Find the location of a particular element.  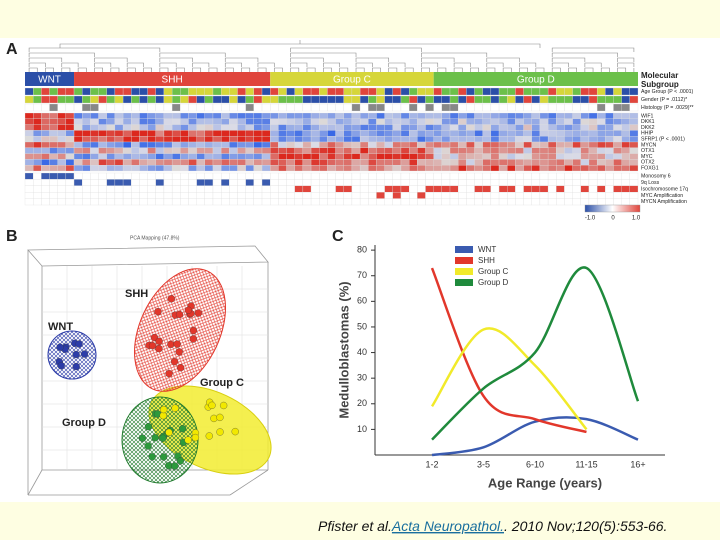

x-tick-label: 3-5 is located at coordinates (483, 464).